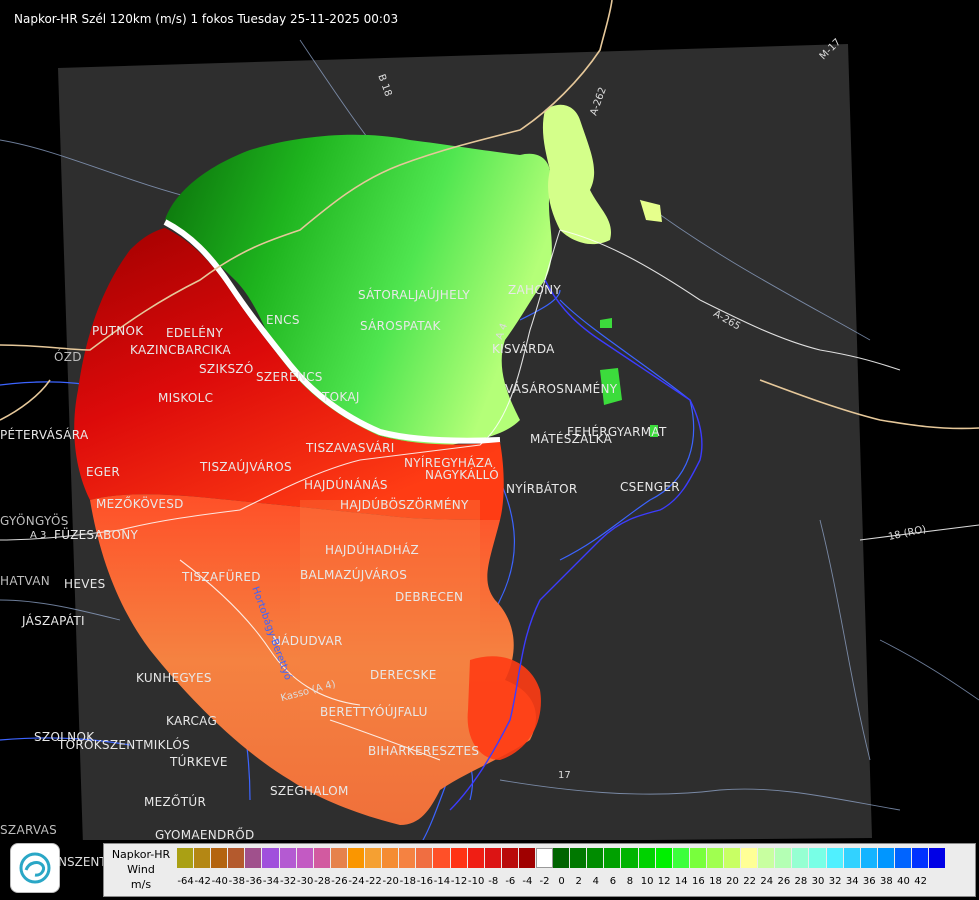  What do you see at coordinates (141, 869) in the screenshot?
I see `legend-title: Napkor-HR Wind m/s` at bounding box center [141, 869].